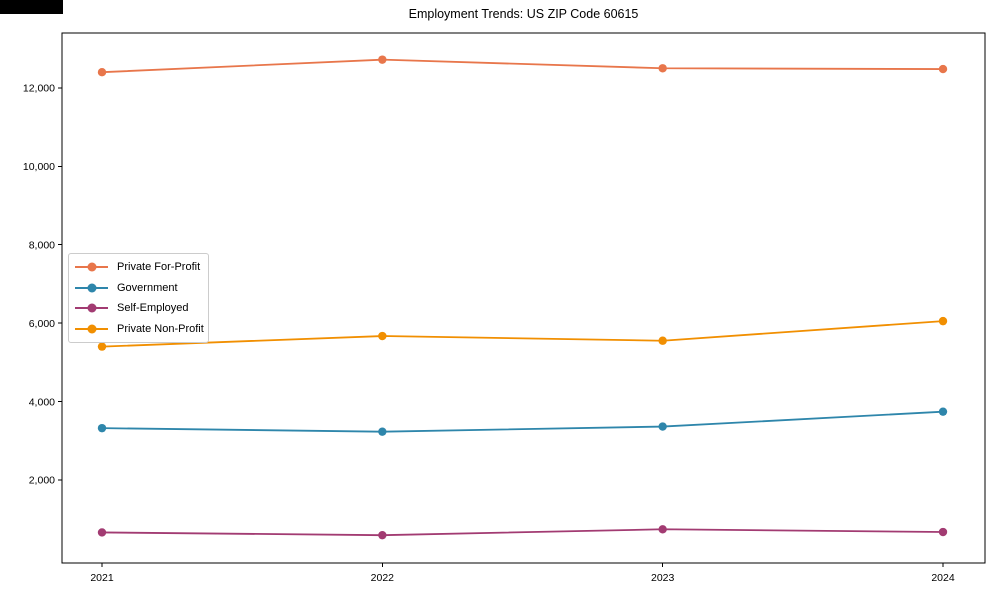 The height and width of the screenshot is (600, 1000). Describe the element at coordinates (160, 328) in the screenshot. I see `legend-label: Private Non-Profit` at that location.